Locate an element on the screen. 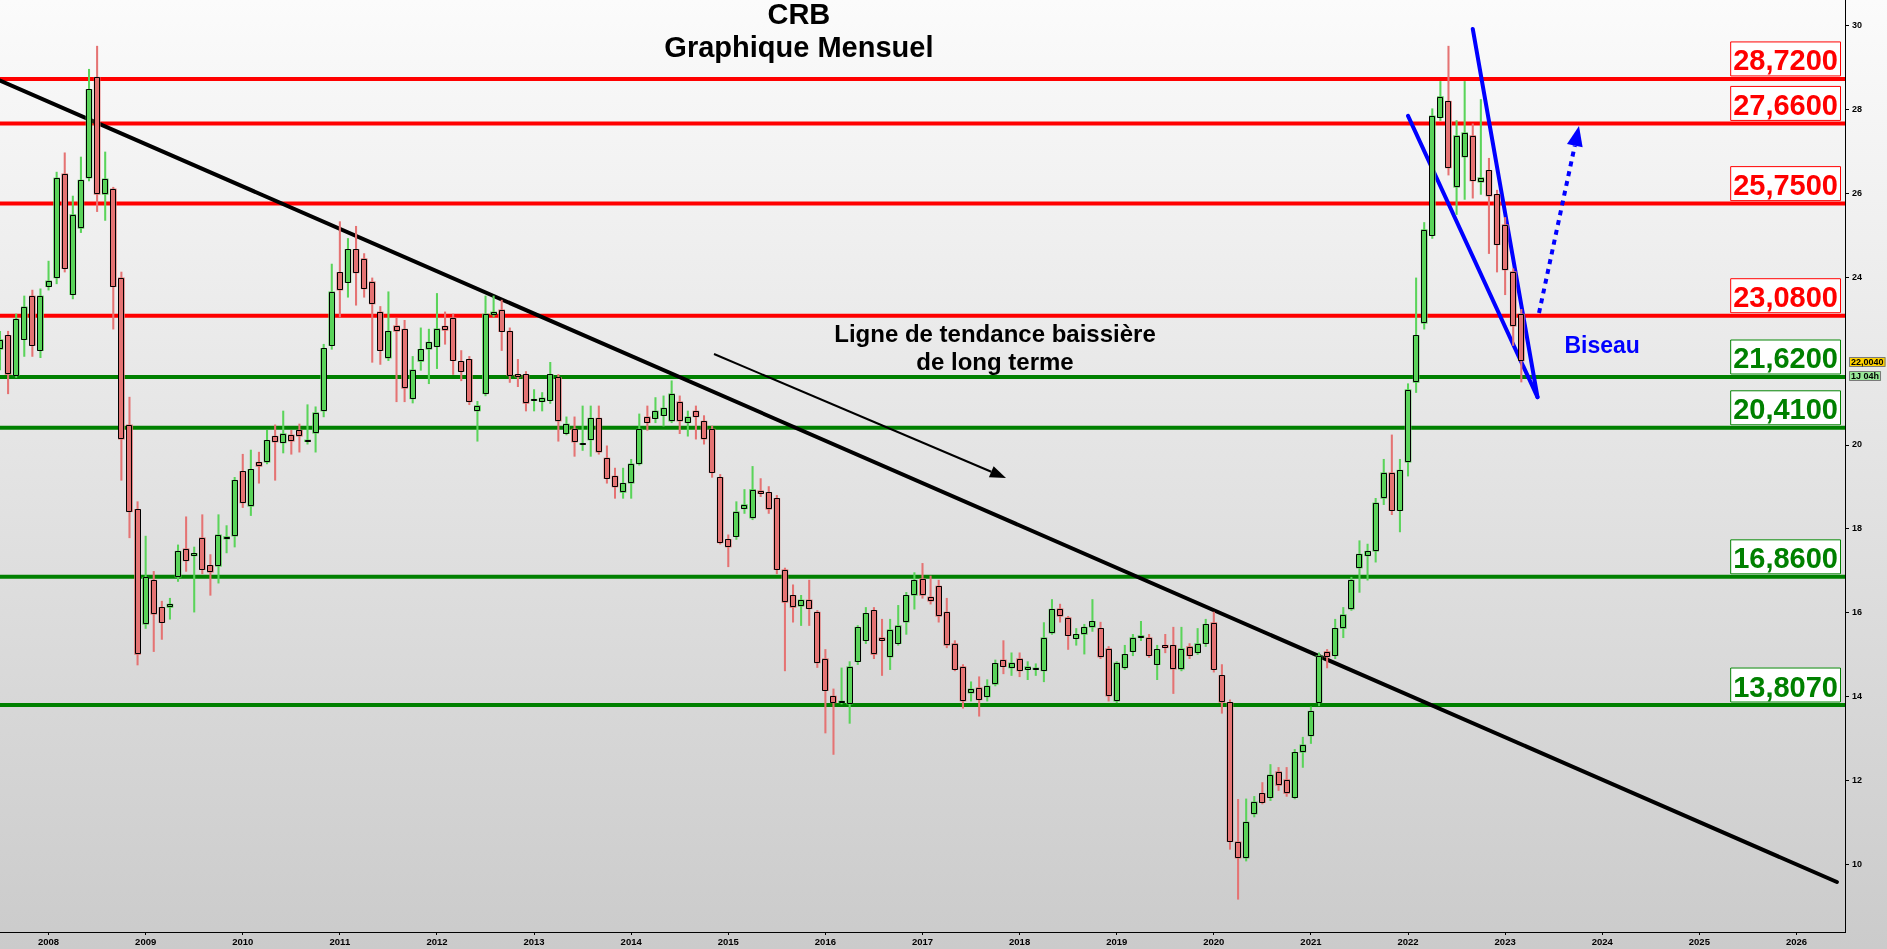 The width and height of the screenshot is (1887, 949). ref-line-label: 21,6200 is located at coordinates (1785, 358).